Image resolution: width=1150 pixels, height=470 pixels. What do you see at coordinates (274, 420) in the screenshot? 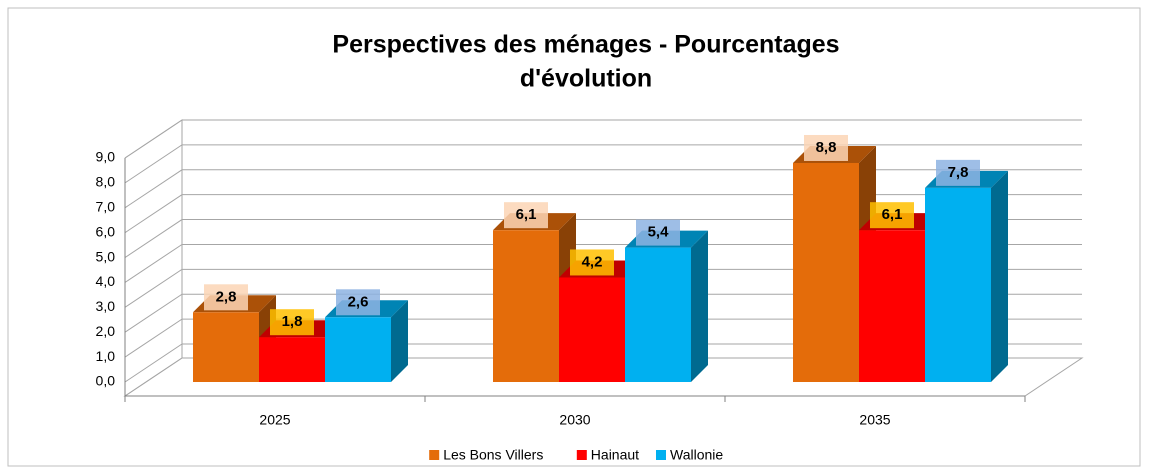
I see `x-tick-label: 2025` at bounding box center [274, 420].